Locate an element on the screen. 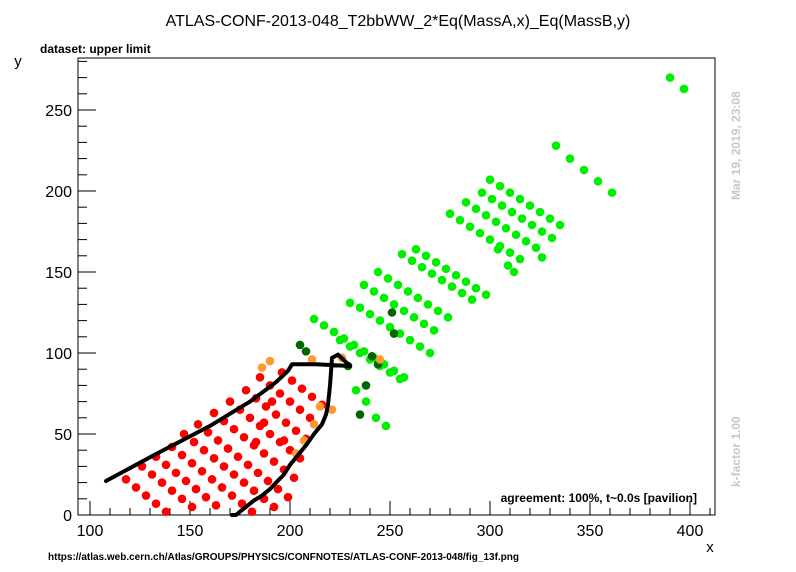 Image resolution: width=796 pixels, height=572 pixels. y-tick-label: 150 is located at coordinates (58, 273).